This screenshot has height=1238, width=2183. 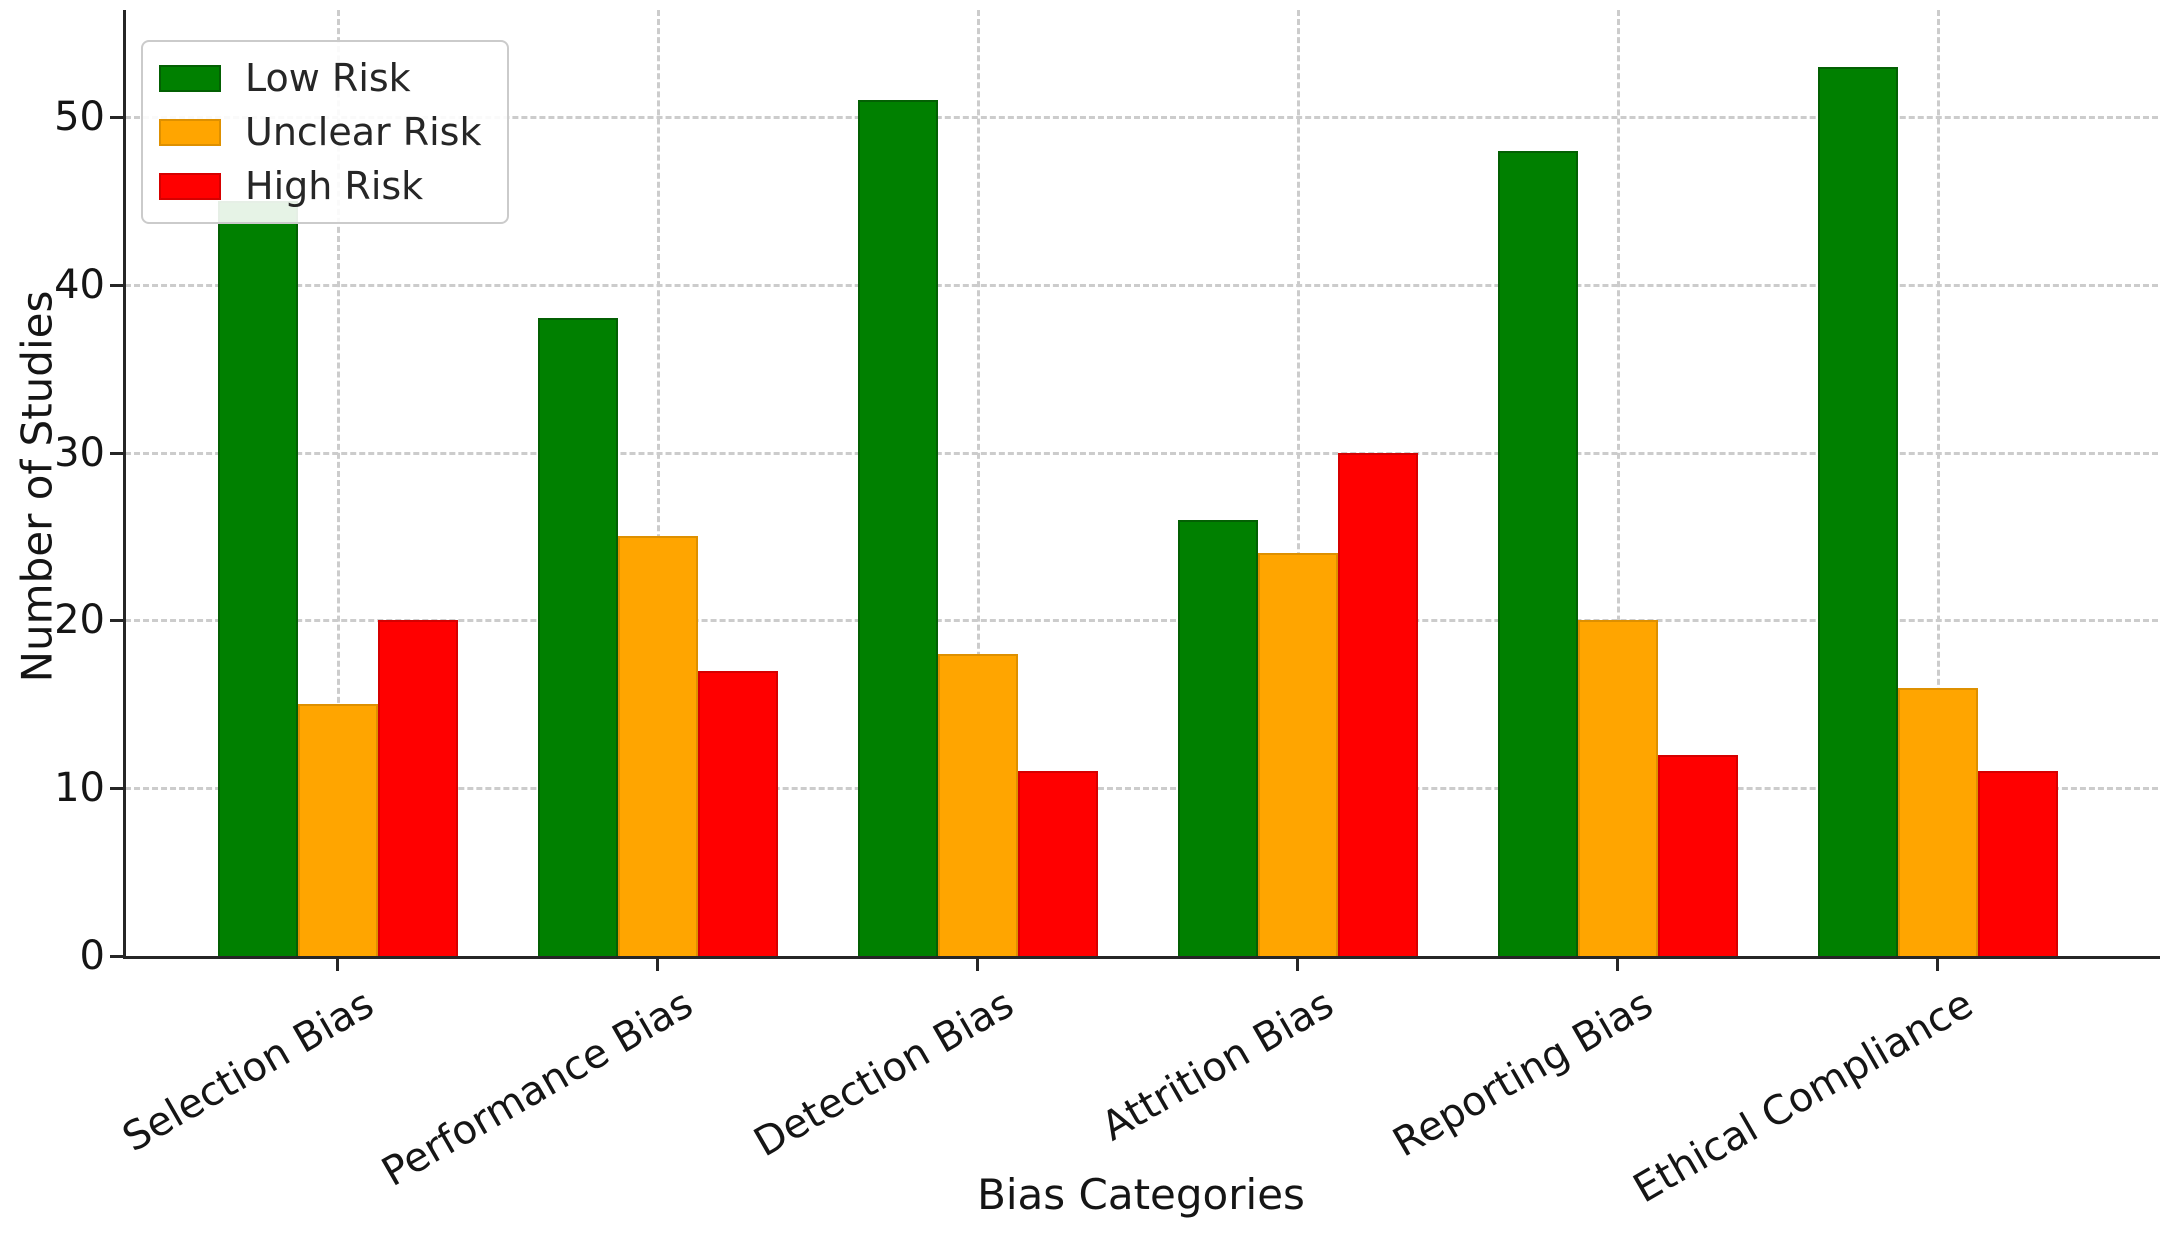 I want to click on legend-item: Unclear Risk, so click(x=320, y=132).